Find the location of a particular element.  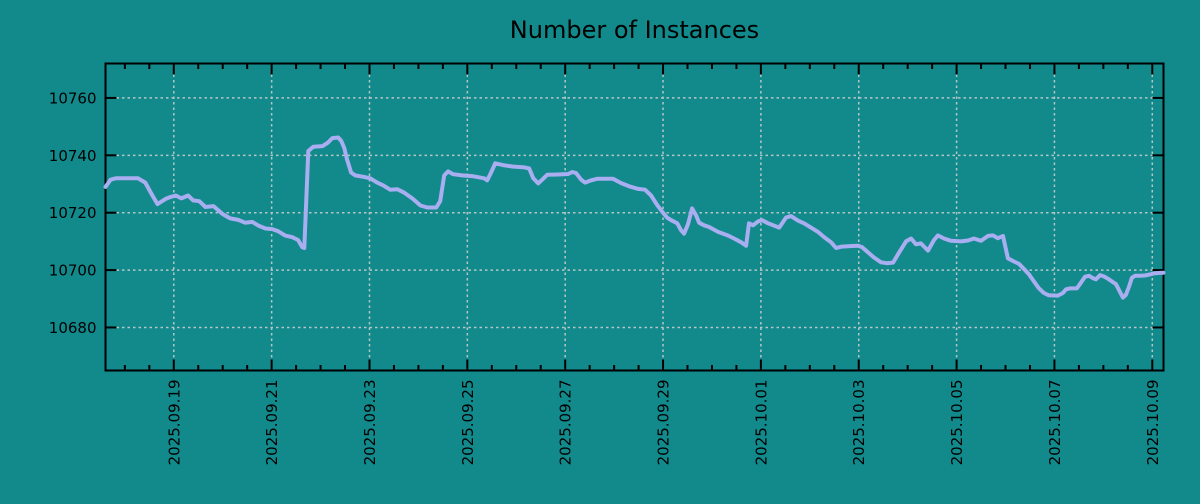

x-tick-label: 2025.10.01 is located at coordinates (761, 423).